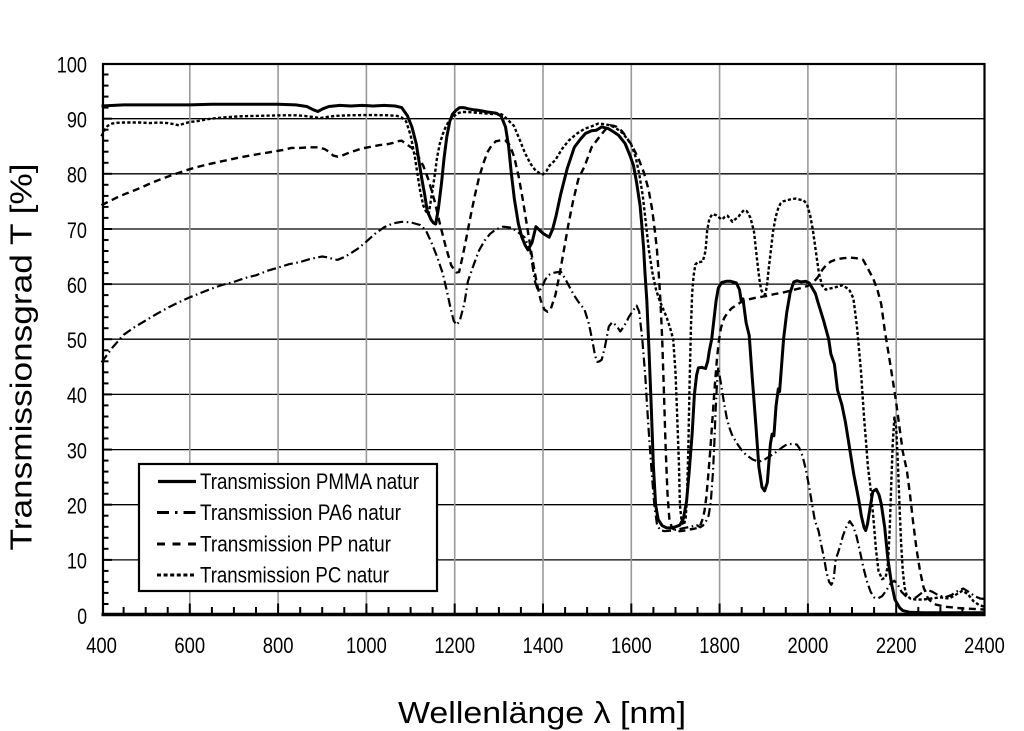  What do you see at coordinates (77, 395) in the screenshot?
I see `svg-text: 40` at bounding box center [77, 395].